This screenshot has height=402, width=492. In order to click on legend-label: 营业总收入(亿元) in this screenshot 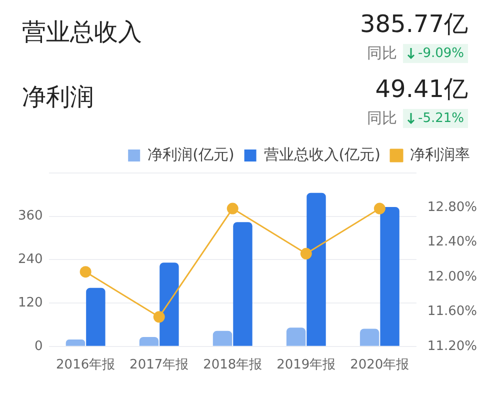, I will do `click(322, 154)`.